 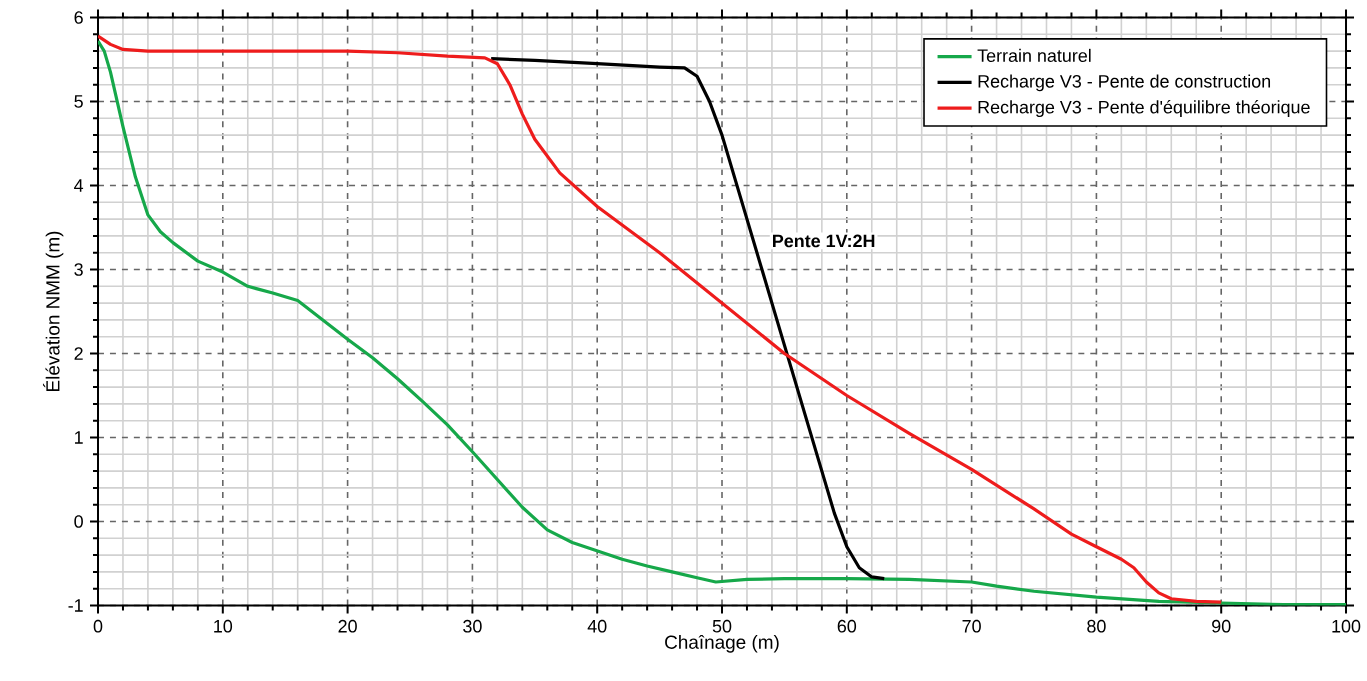 I want to click on x-tick-label: 70, so click(x=971, y=626).